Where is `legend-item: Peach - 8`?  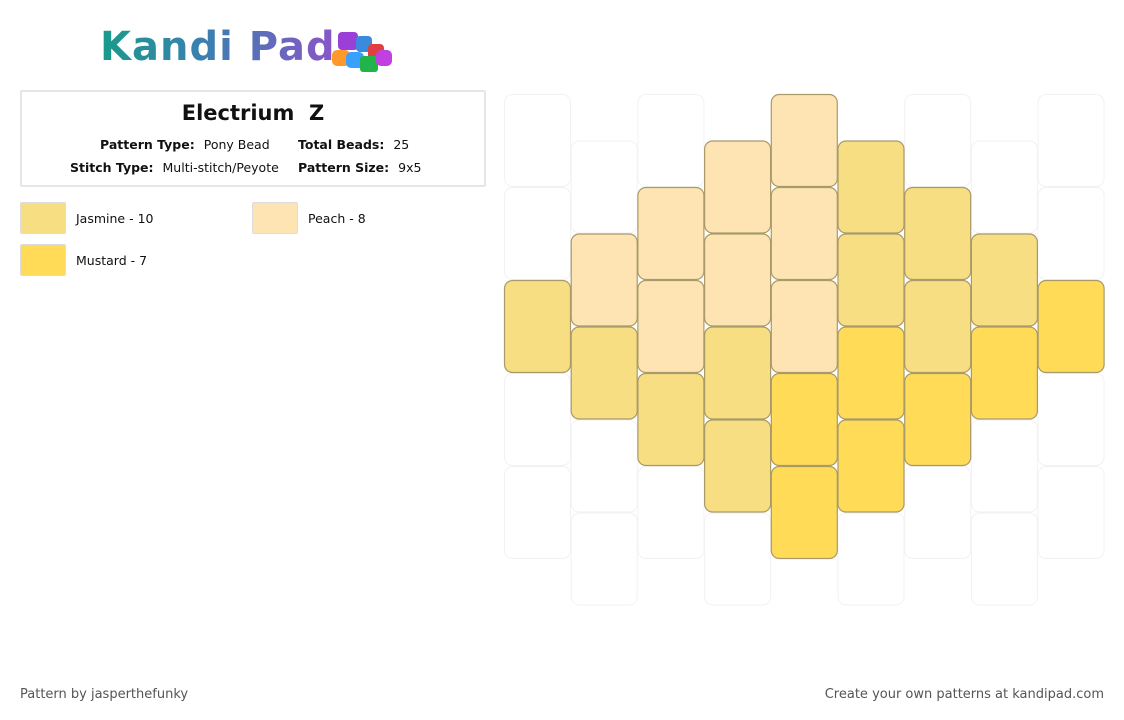
legend-item: Peach - 8 is located at coordinates (309, 218).